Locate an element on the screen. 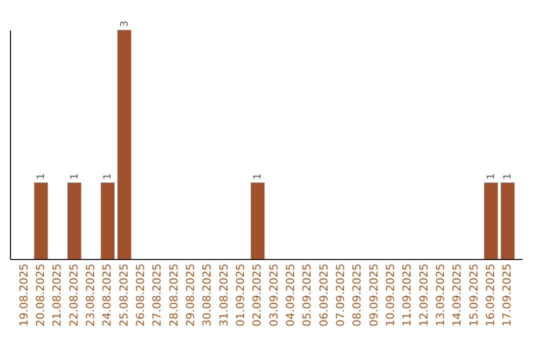 Image resolution: width=540 pixels, height=340 pixels. x-tick-label: 25.08.2025 is located at coordinates (123, 295).